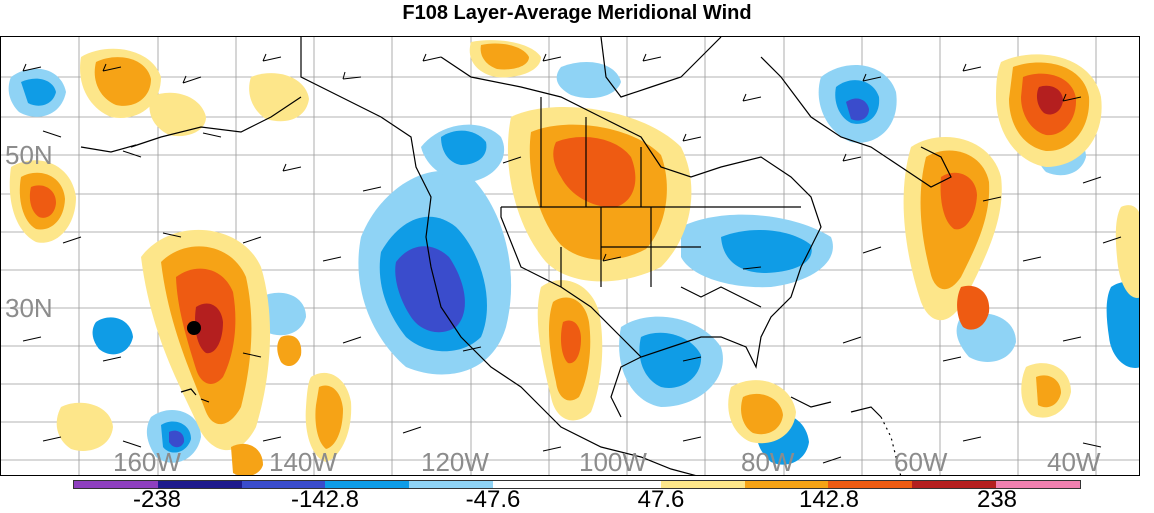 This screenshot has width=1154, height=513. I want to click on lon-label-40w: 40W, so click(1074, 461).